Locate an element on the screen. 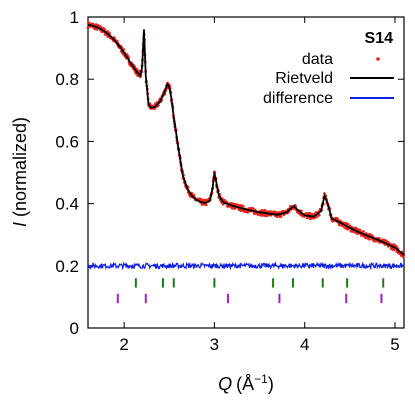 The height and width of the screenshot is (401, 415). x-axis-unit: (Å is located at coordinates (245, 384).